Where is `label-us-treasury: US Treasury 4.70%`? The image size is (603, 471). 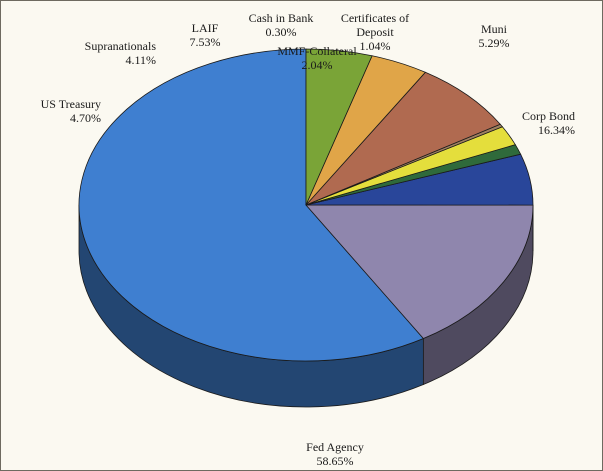 label-us-treasury: US Treasury 4.70% is located at coordinates (71, 111).